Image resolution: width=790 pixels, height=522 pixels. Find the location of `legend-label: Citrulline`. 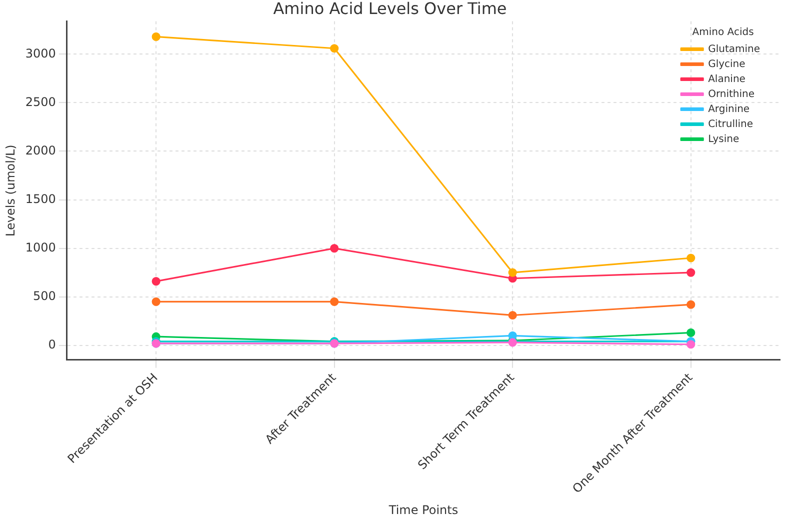

legend-label: Citrulline is located at coordinates (731, 124).